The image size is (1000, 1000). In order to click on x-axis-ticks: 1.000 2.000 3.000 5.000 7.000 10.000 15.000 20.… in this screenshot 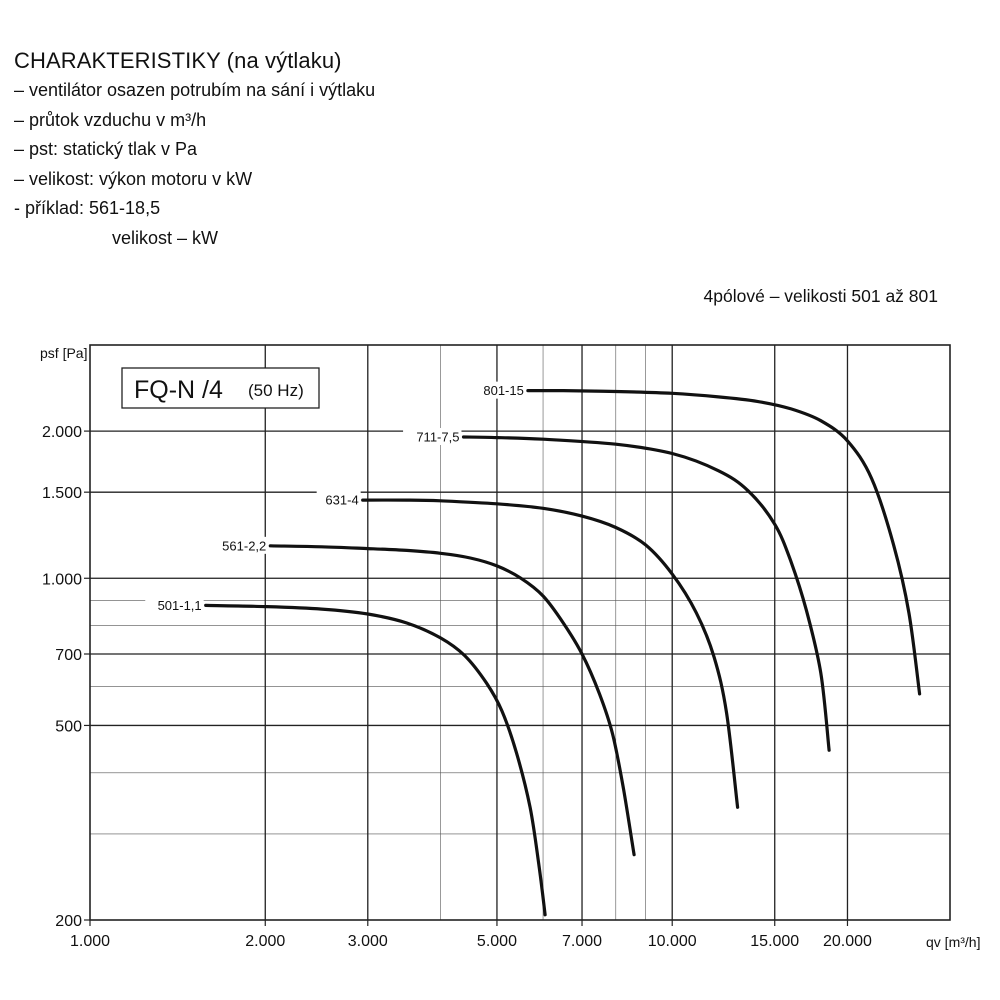, I will do `click(471, 935)`.